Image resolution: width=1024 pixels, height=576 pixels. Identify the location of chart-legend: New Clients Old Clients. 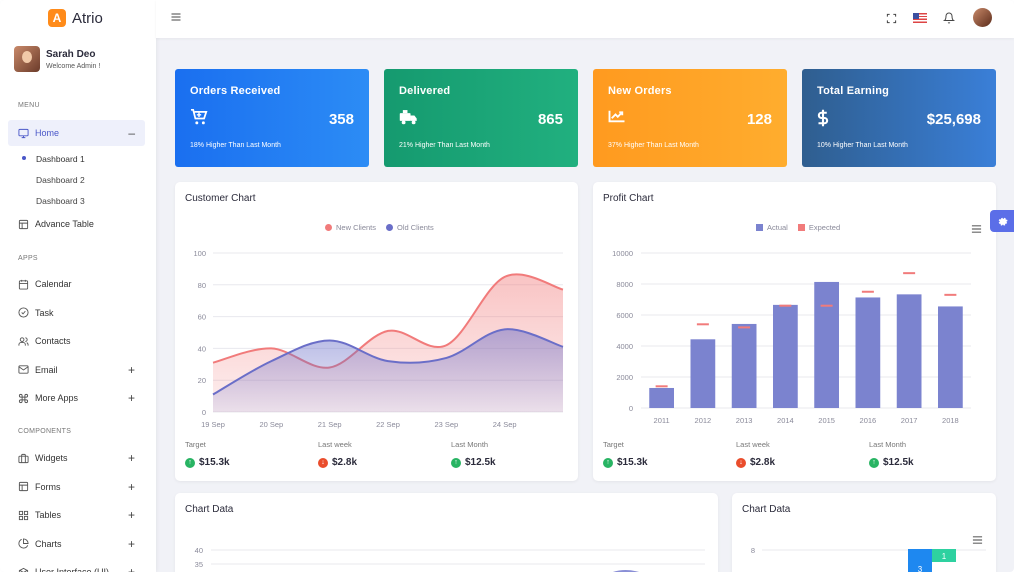
(379, 227).